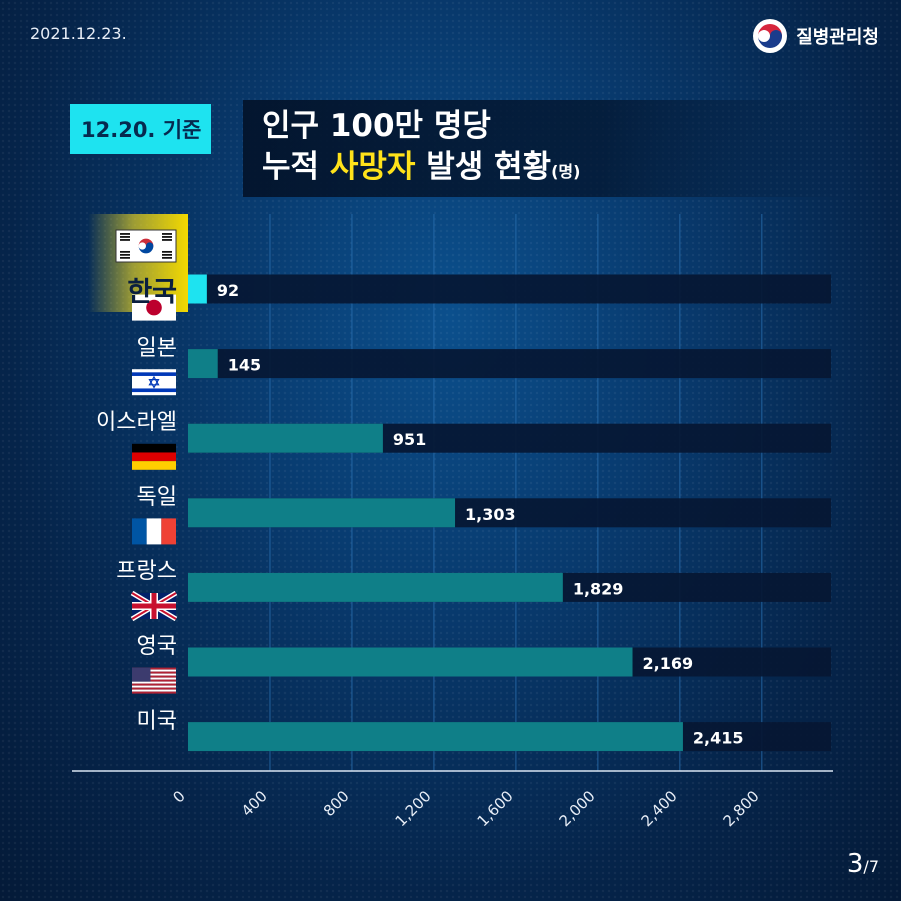 The height and width of the screenshot is (901, 901). I want to click on uk-flag-icon, so click(154, 606).